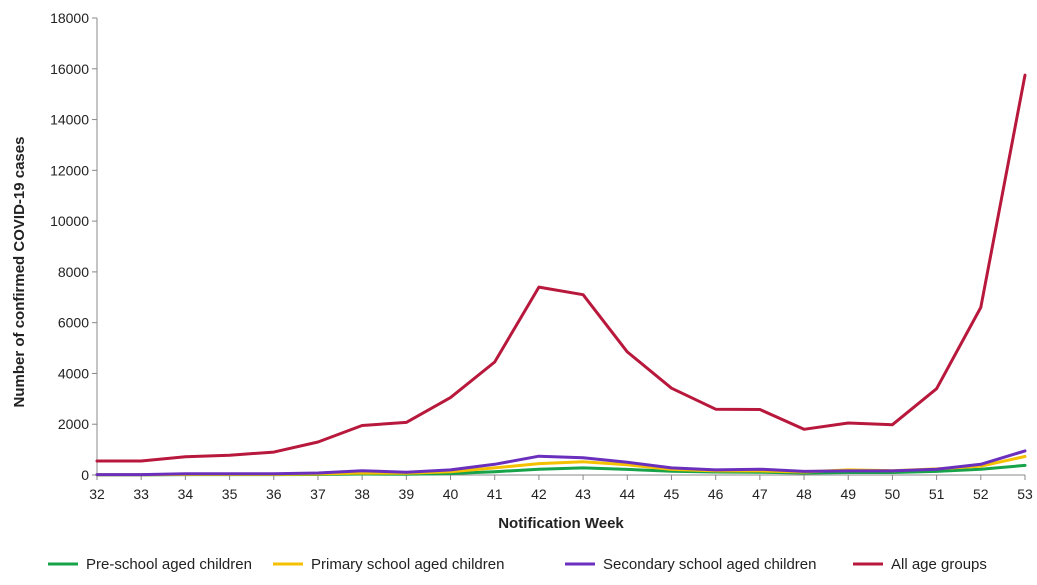 The width and height of the screenshot is (1037, 585). Describe the element at coordinates (186, 494) in the screenshot. I see `x-tick-label: 34` at that location.